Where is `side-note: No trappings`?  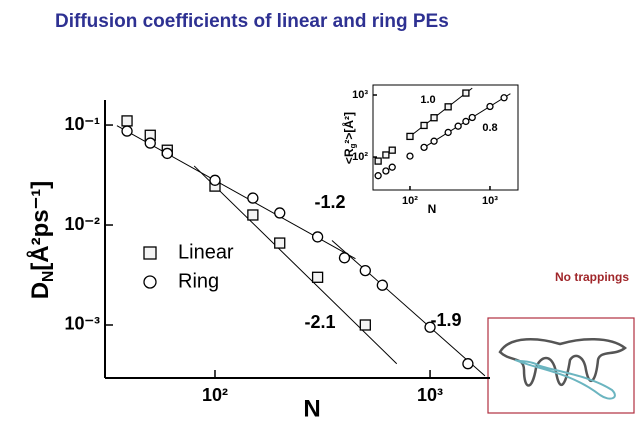
side-note: No trappings is located at coordinates (592, 277).